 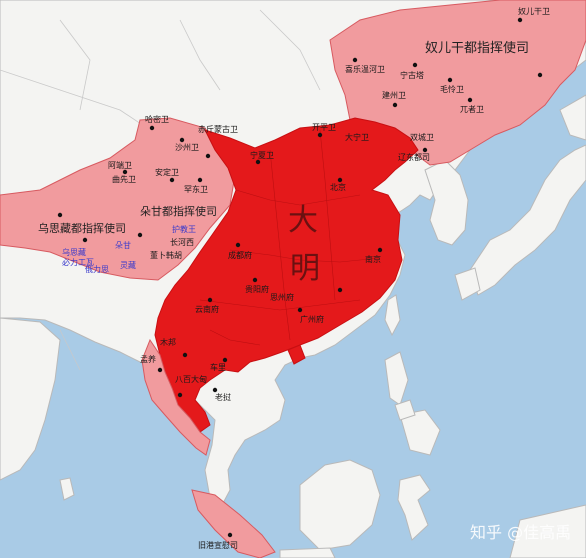 What do you see at coordinates (233, 523) in the screenshot?
I see `sumatra-frontier` at bounding box center [233, 523].